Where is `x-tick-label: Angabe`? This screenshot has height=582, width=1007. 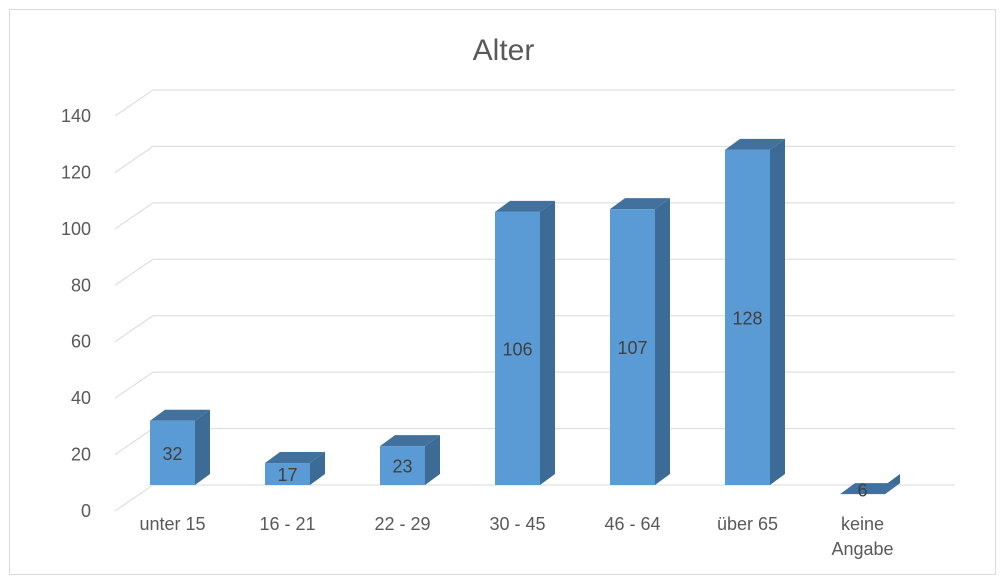
x-tick-label: Angabe is located at coordinates (862, 549).